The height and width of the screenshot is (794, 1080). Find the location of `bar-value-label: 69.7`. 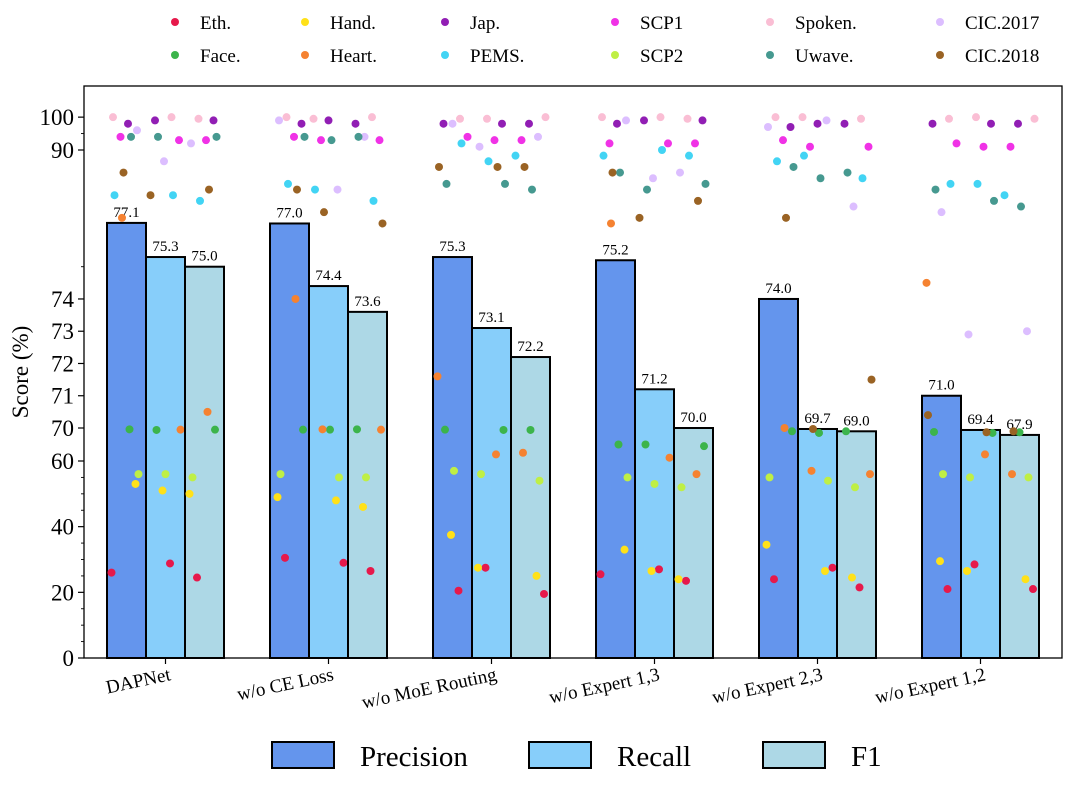

bar-value-label: 69.7 is located at coordinates (817, 419).